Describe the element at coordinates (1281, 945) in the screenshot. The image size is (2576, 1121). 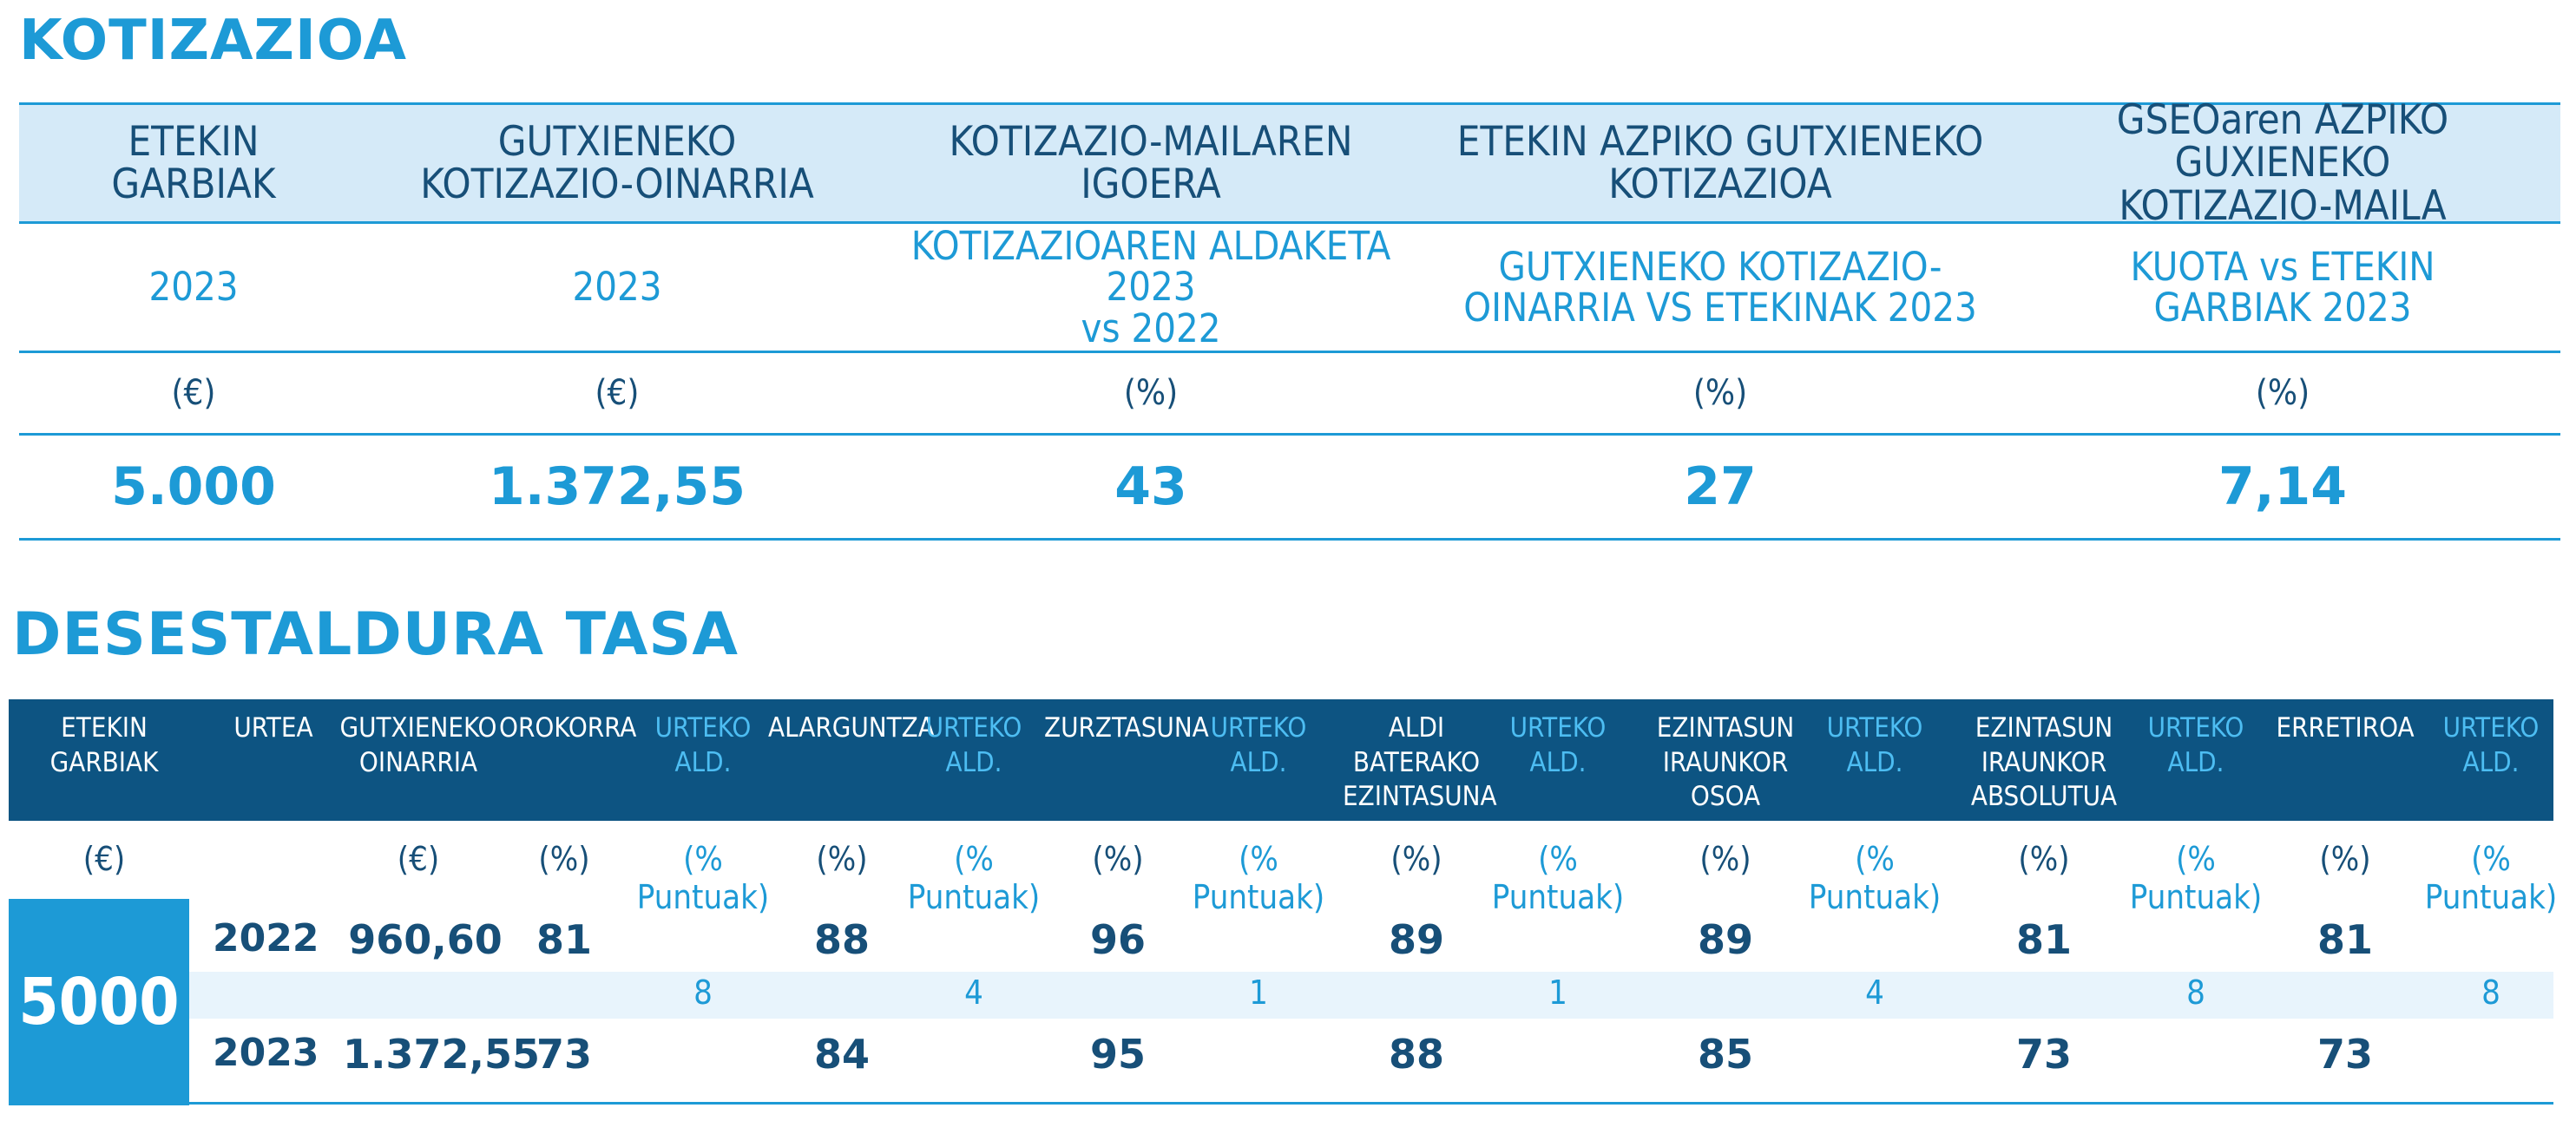
I see `table-row-2022: 2022 960,60 81 88 96 89 89 81 81` at that location.